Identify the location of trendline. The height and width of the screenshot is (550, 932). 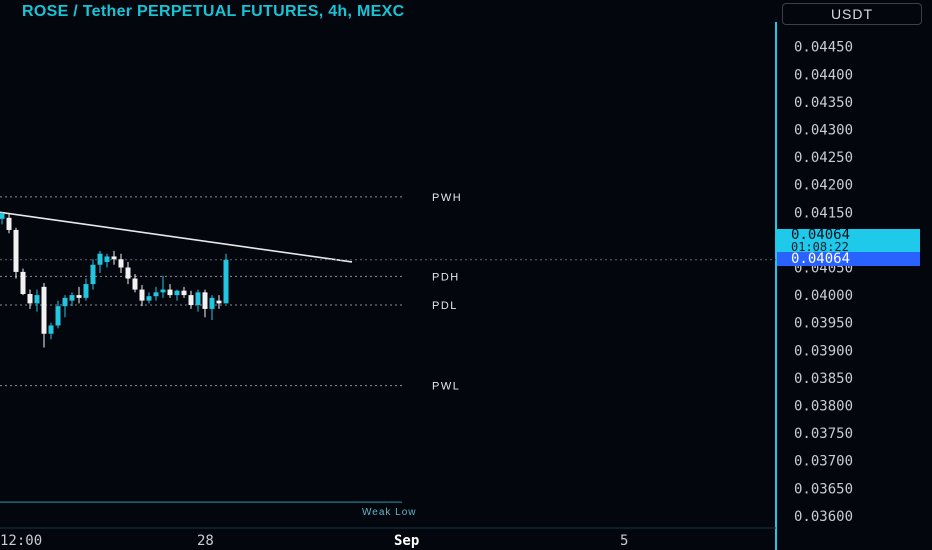
(176, 237).